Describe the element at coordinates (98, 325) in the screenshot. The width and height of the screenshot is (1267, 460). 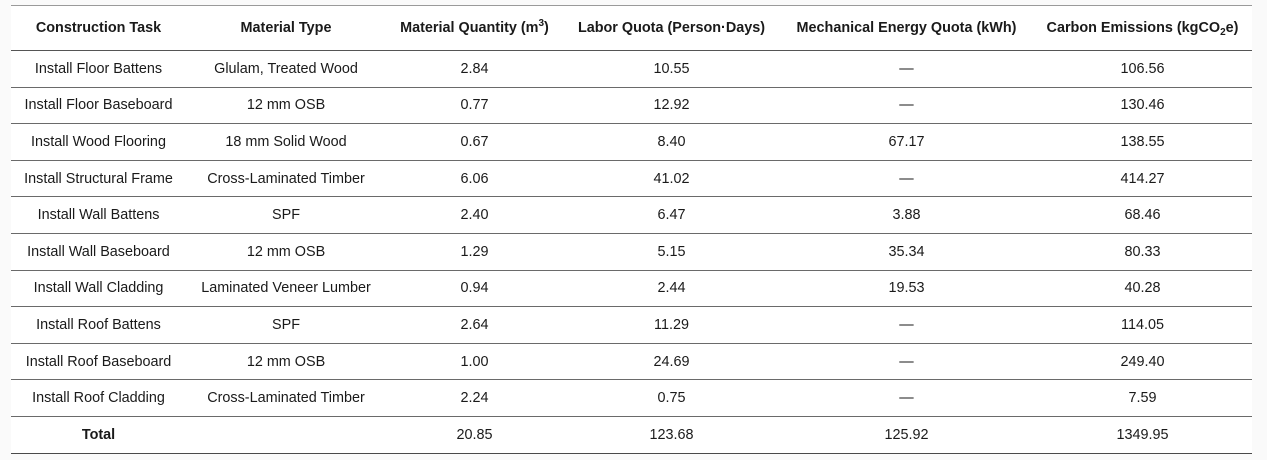
I see `cell-task: Install Roof Battens` at that location.